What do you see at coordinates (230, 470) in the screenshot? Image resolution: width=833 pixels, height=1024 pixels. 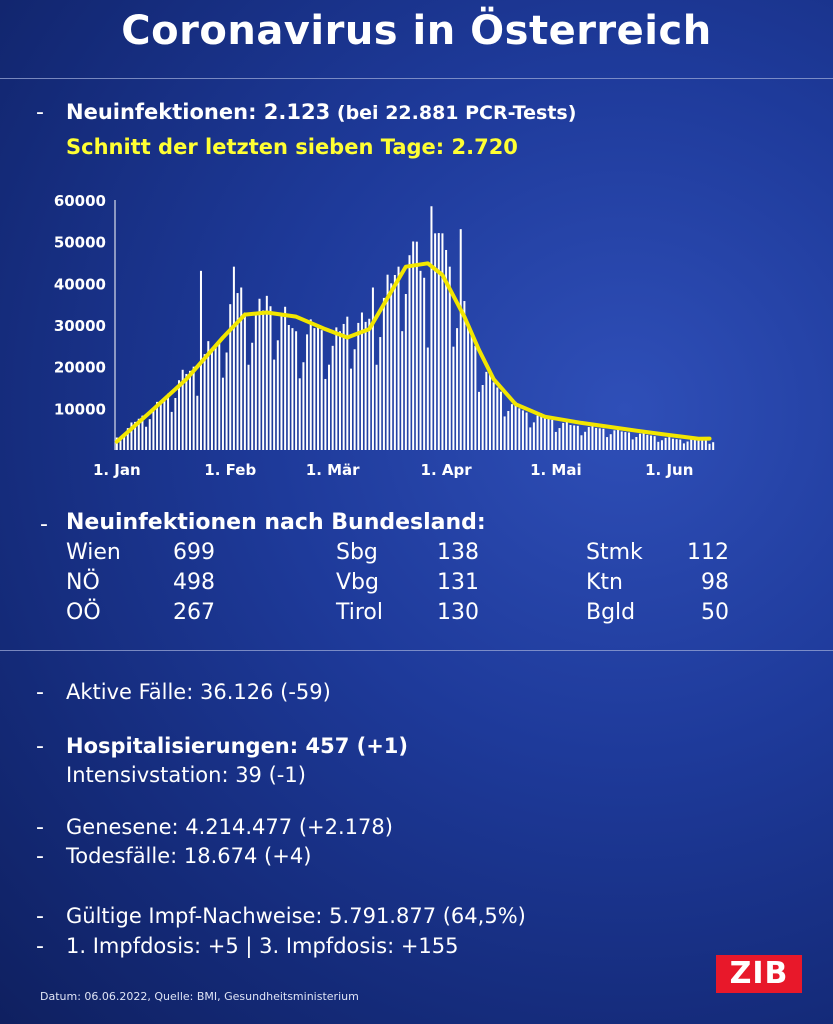 I see `x-tick-label: 1. Feb` at bounding box center [230, 470].